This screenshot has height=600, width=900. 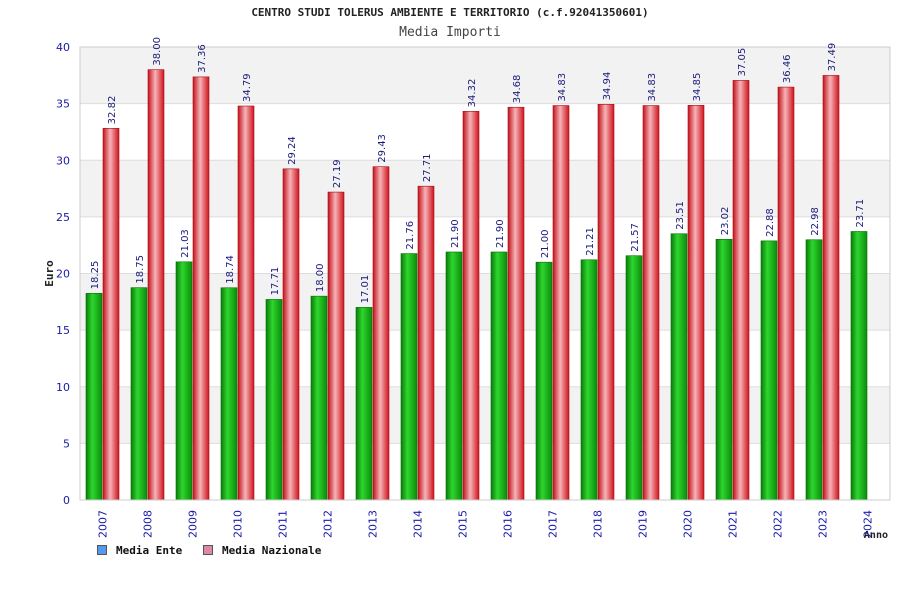 I want to click on data-label: 38.00, so click(x=157, y=51).